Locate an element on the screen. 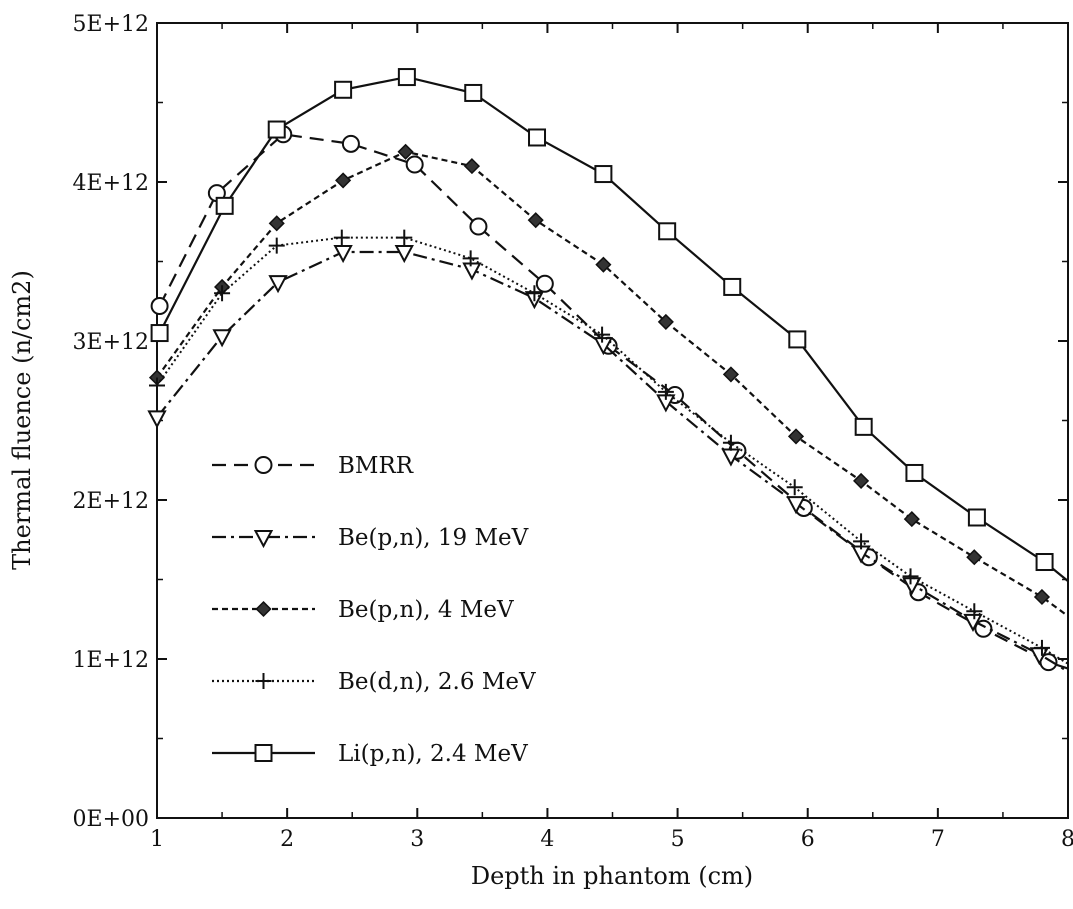  x-tick-label: 5 is located at coordinates (678, 839).